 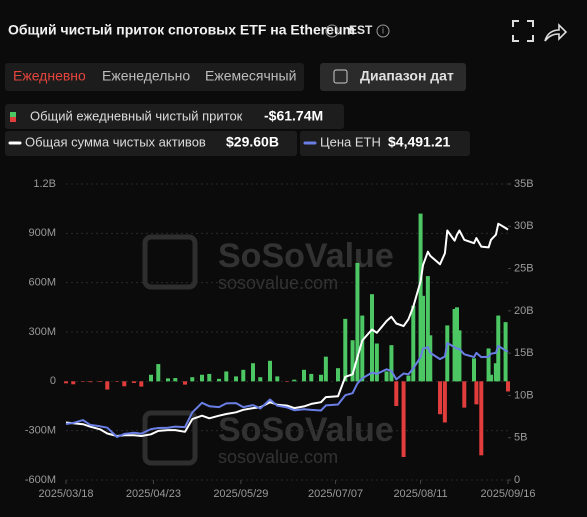 What do you see at coordinates (287, 390) in the screenshot?
I see `line` at bounding box center [287, 390].